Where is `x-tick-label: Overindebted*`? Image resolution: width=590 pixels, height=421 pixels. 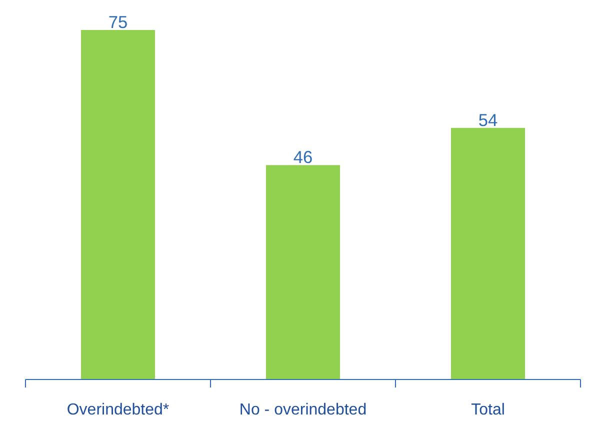
x-tick-label: Overindebted* is located at coordinates (118, 410).